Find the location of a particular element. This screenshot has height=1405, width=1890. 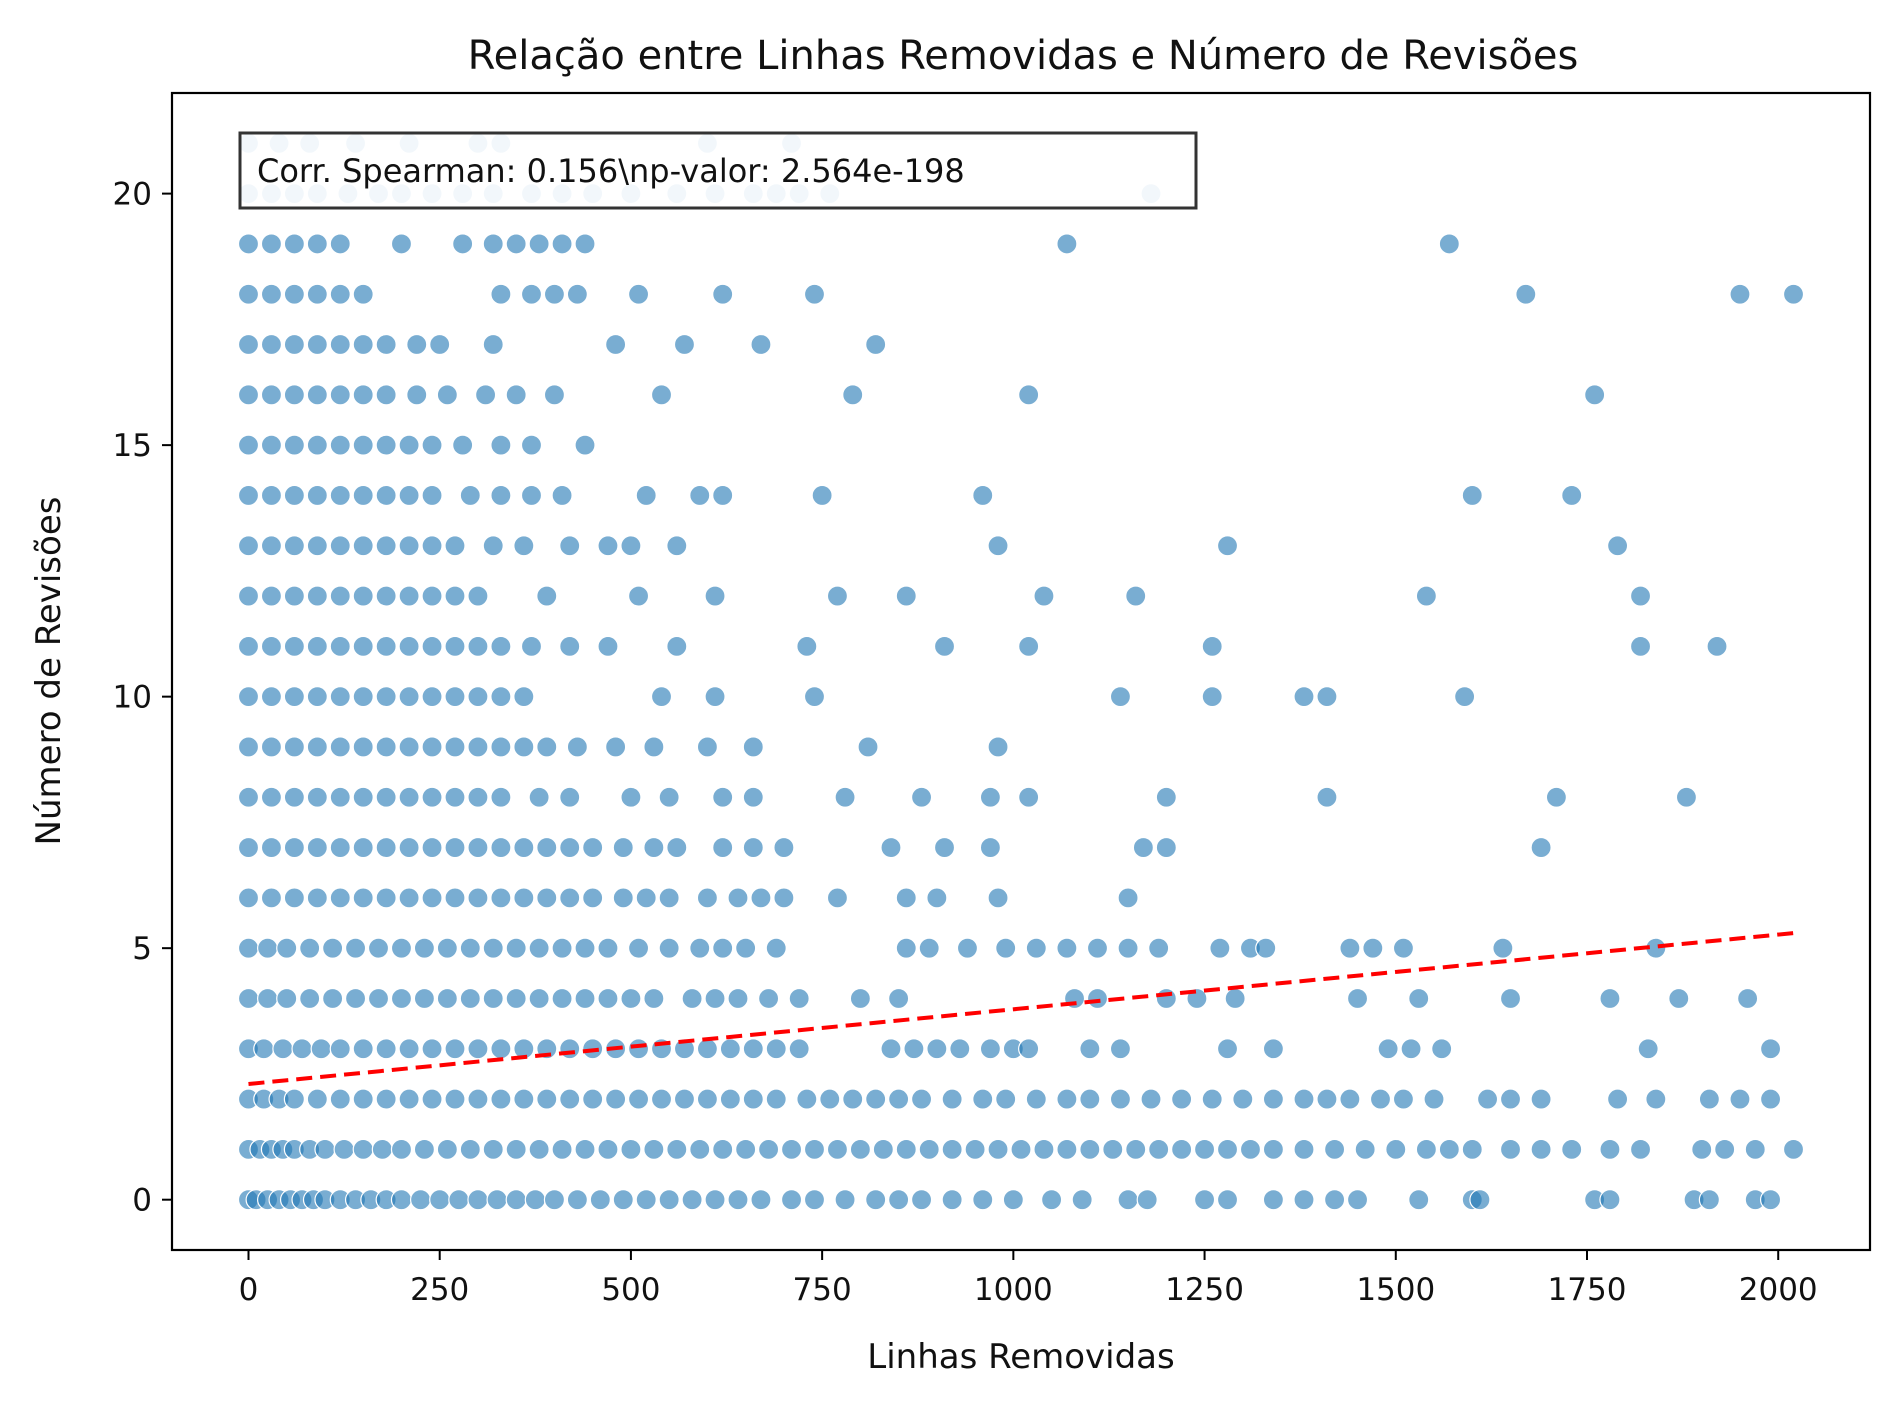

x-tick-label: 1000 is located at coordinates (1013, 1290).